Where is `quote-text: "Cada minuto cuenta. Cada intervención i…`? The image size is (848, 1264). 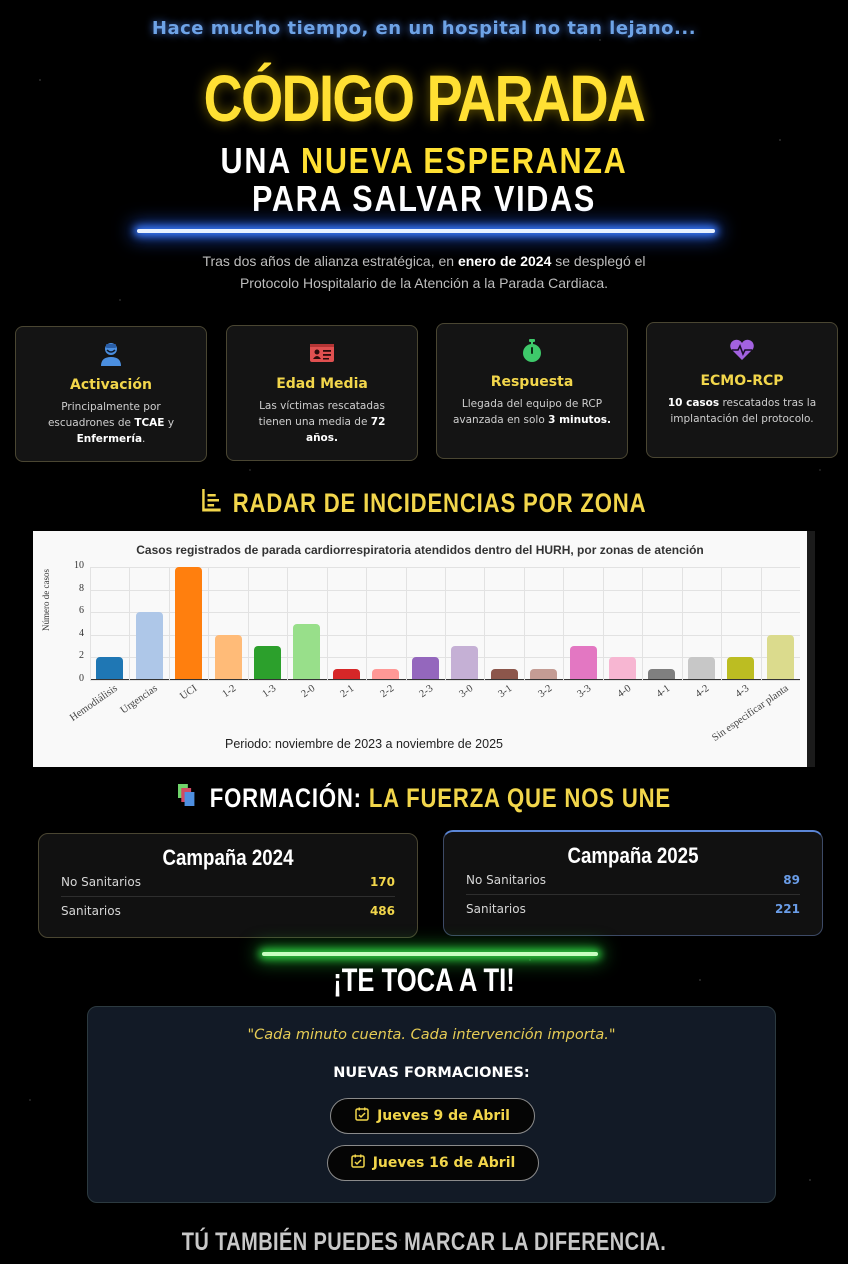
quote-text: "Cada minuto cuenta. Cada intervención i… is located at coordinates (431, 1035).